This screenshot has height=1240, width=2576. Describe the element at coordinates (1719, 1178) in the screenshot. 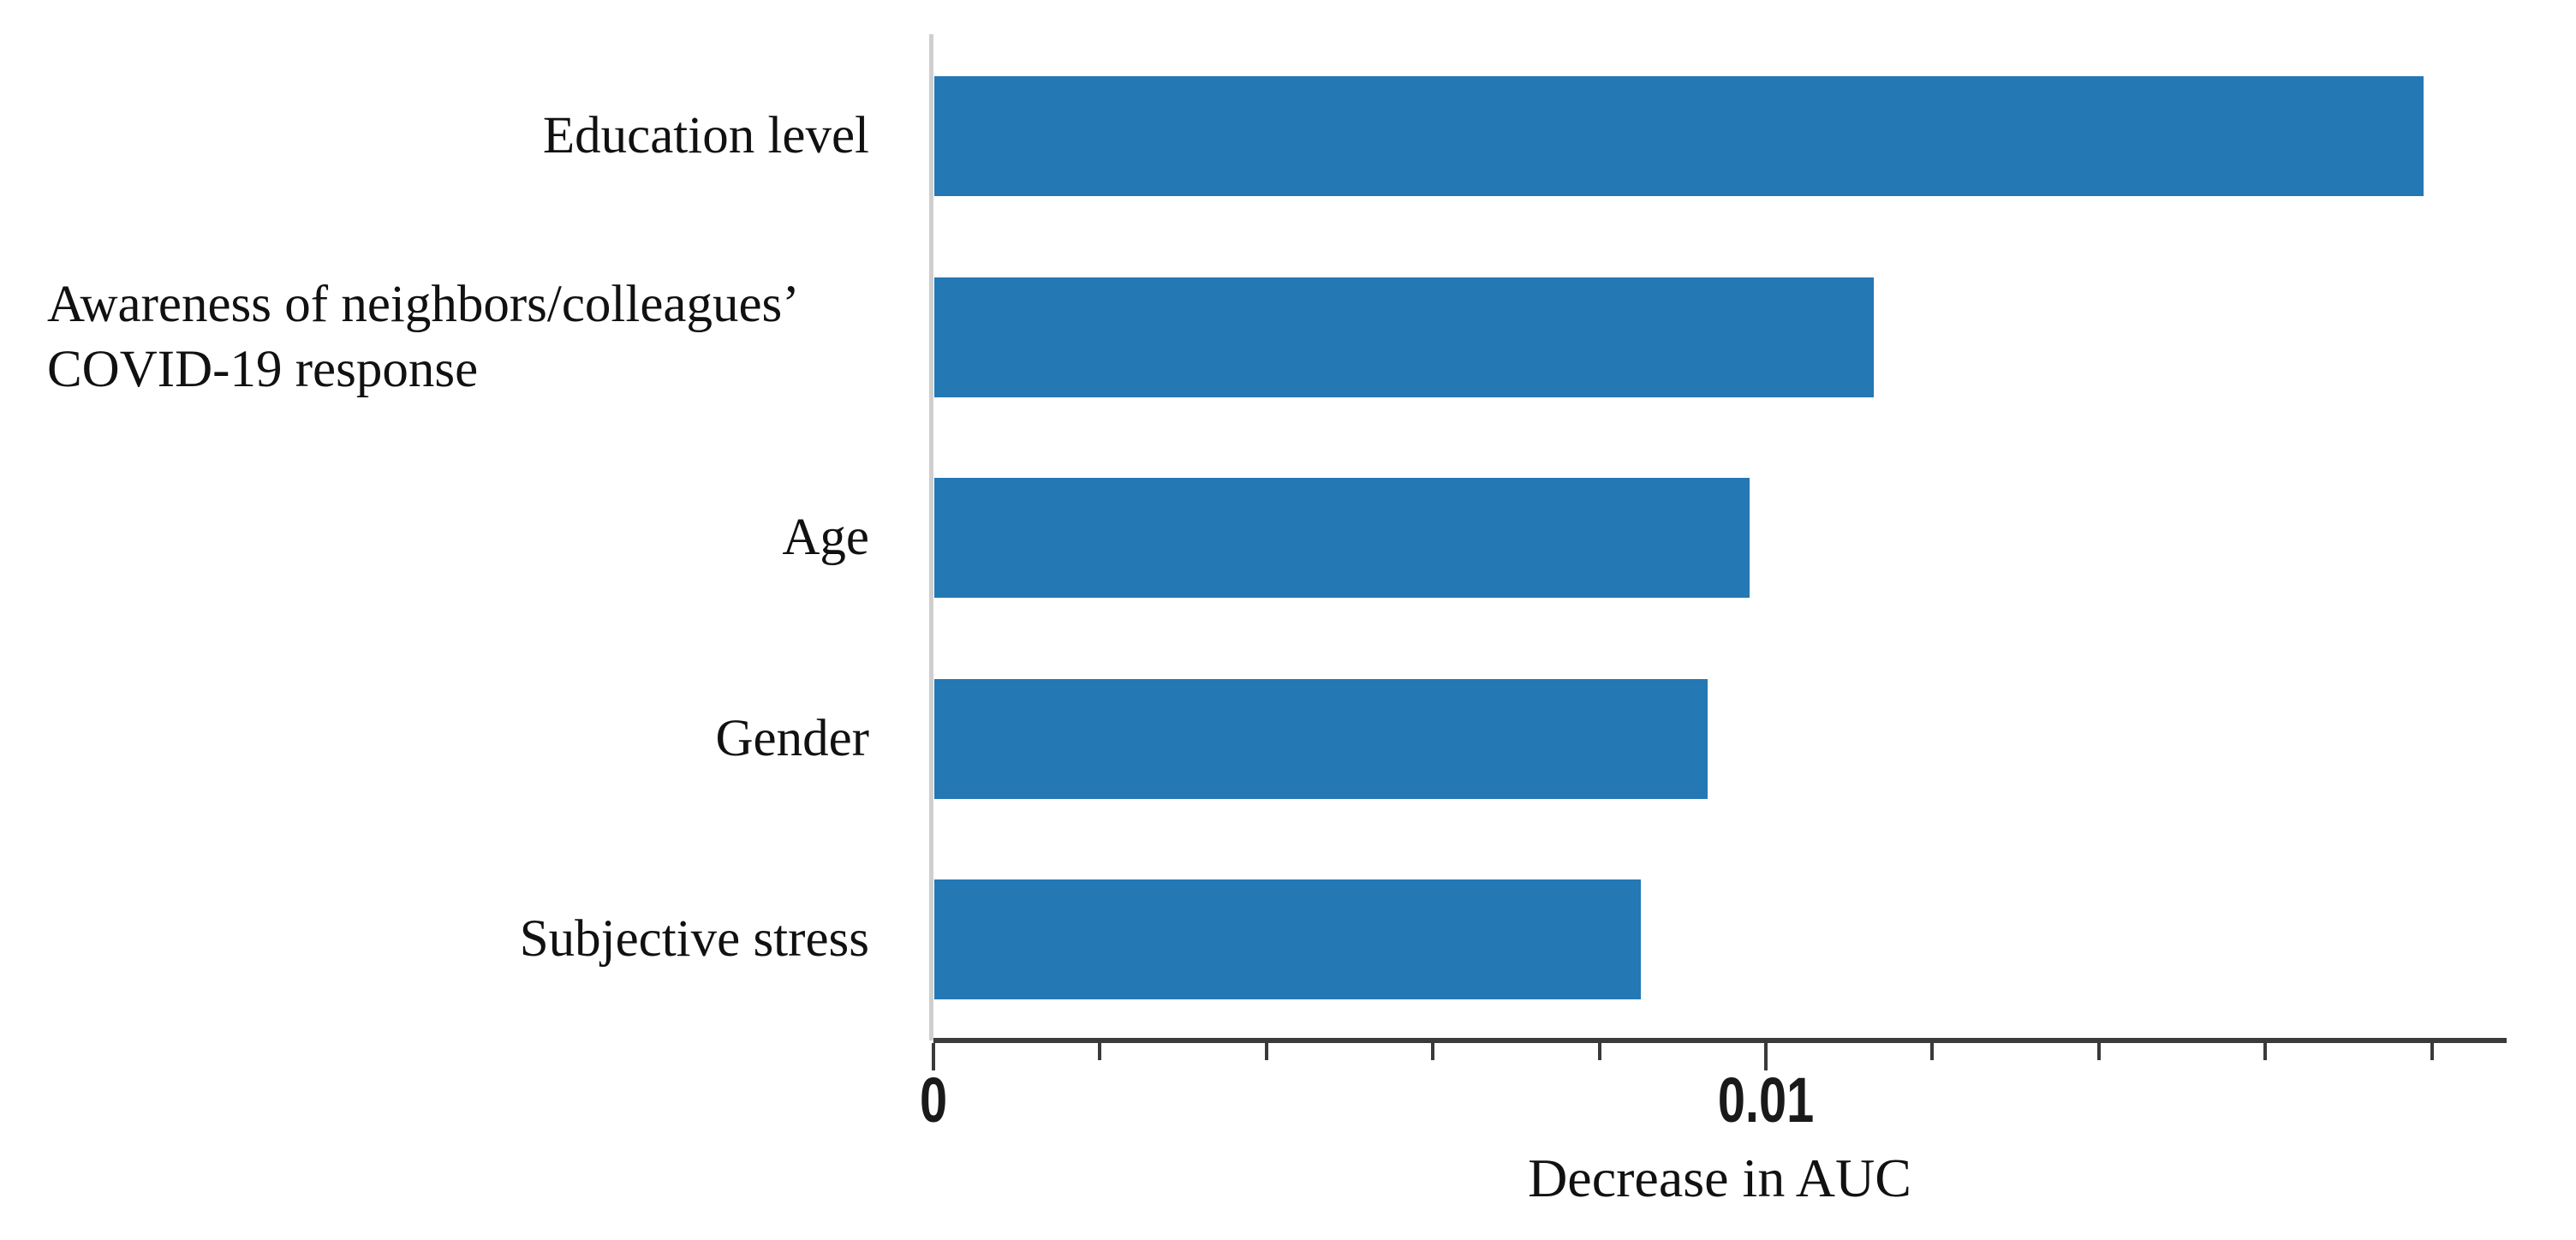

I see `x-axis-title: Decrease in AUC` at that location.